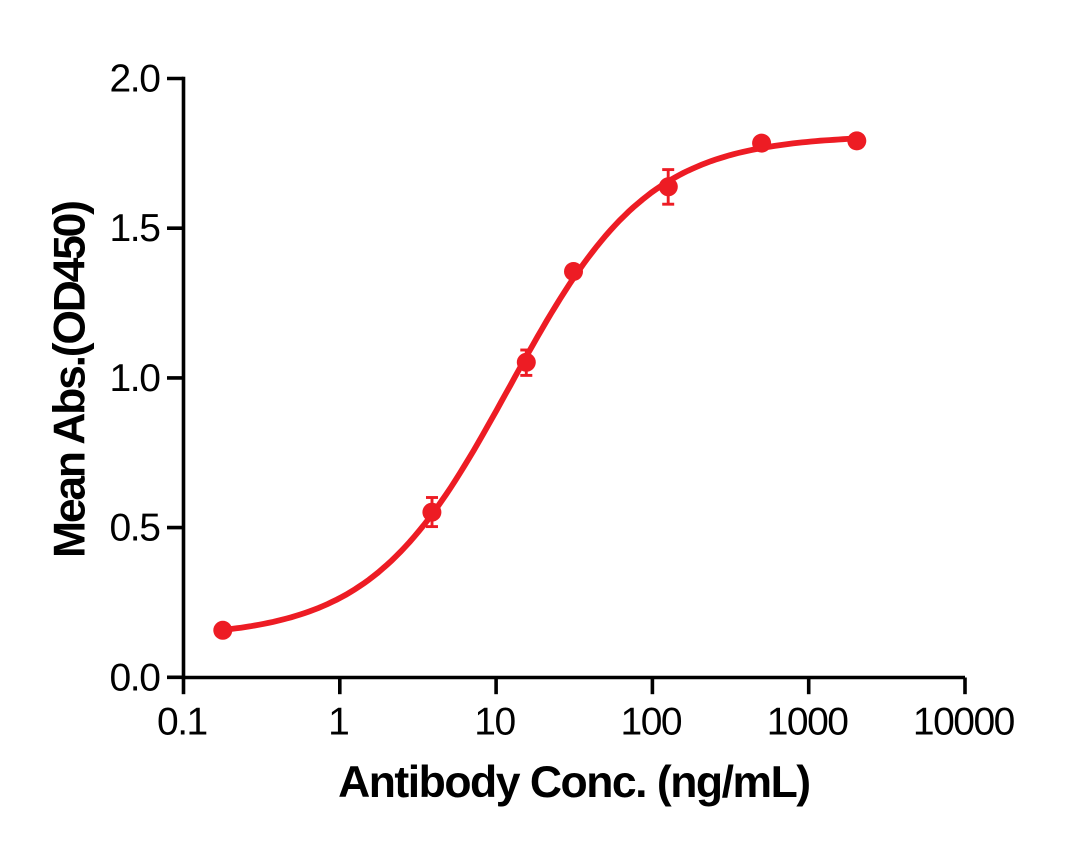  What do you see at coordinates (182, 722) in the screenshot?
I see `svg-text: 0.1` at bounding box center [182, 722].